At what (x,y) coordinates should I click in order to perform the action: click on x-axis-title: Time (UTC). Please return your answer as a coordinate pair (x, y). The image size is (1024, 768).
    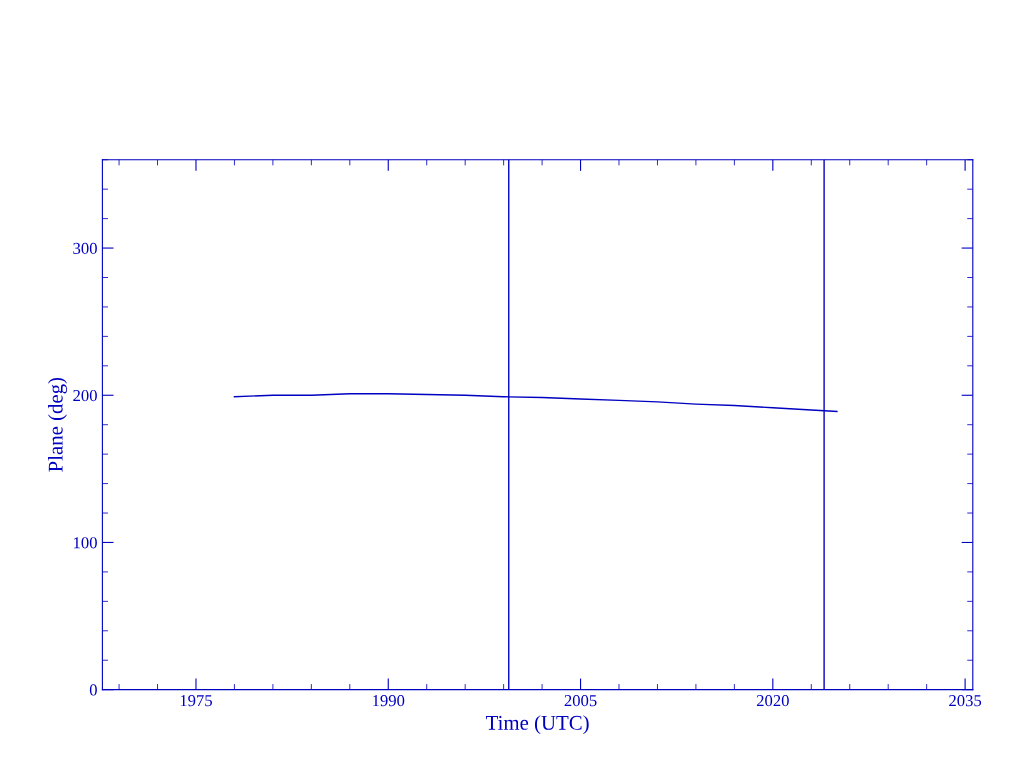
    Looking at the image, I should click on (537, 725).